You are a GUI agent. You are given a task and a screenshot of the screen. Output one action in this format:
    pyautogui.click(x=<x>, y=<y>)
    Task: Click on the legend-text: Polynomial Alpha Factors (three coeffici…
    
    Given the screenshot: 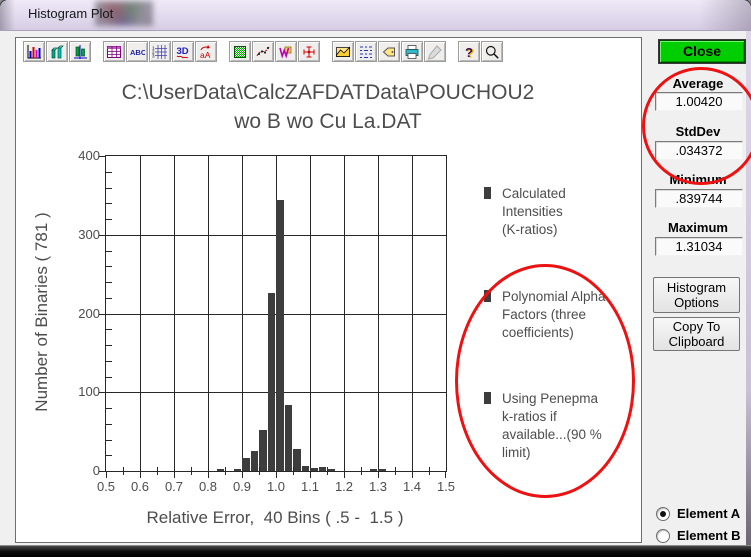 What is the action you would take?
    pyautogui.click(x=554, y=314)
    